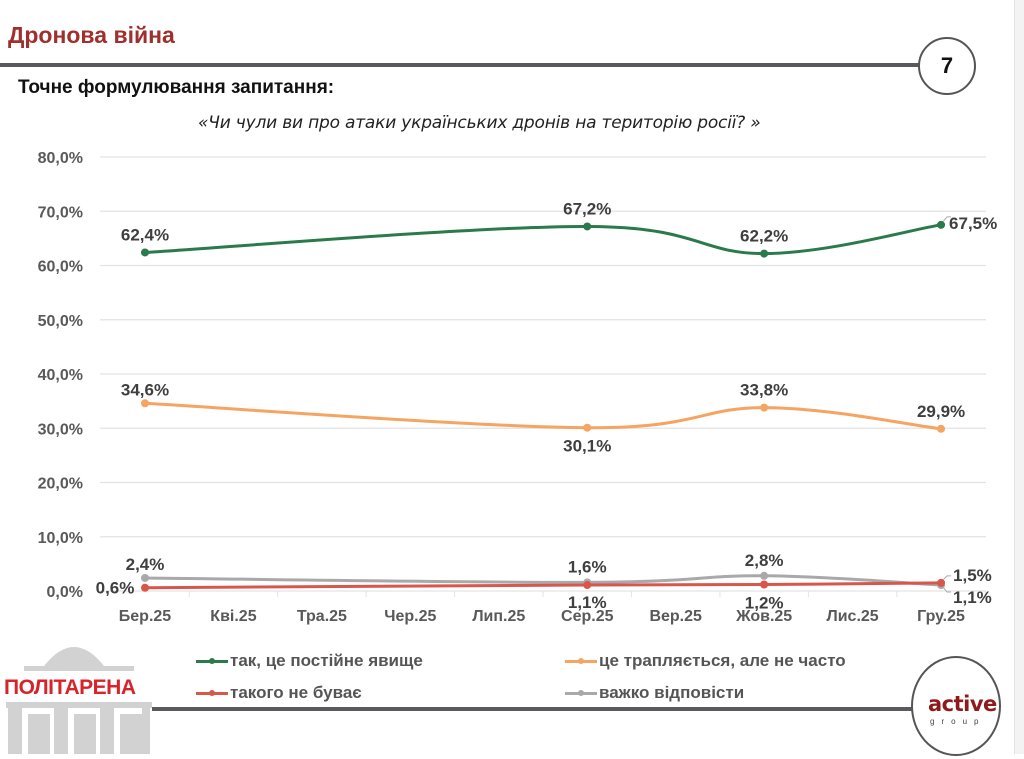  Describe the element at coordinates (115, 588) in the screenshot. I see `data-label: 0,6%` at that location.